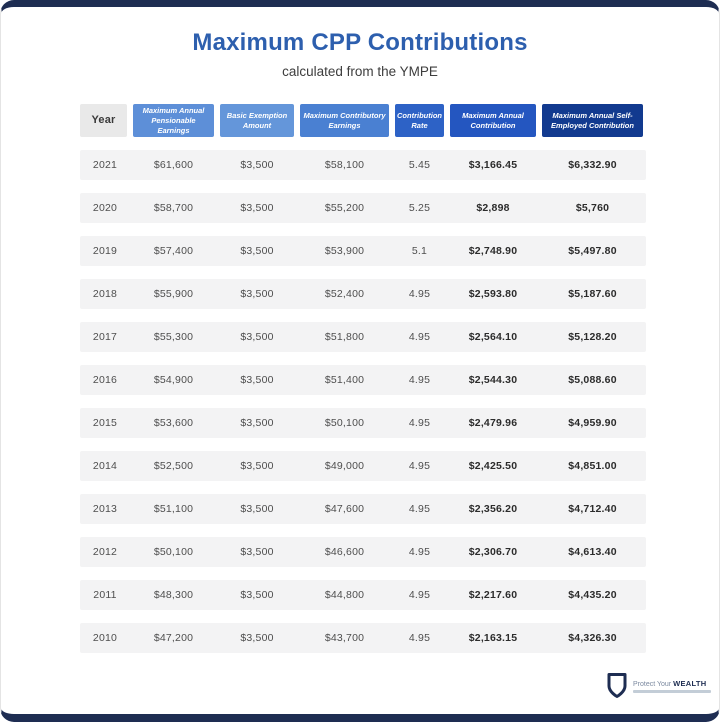 The image size is (720, 722). Describe the element at coordinates (344, 294) in the screenshot. I see `table-cell: $52,400` at that location.